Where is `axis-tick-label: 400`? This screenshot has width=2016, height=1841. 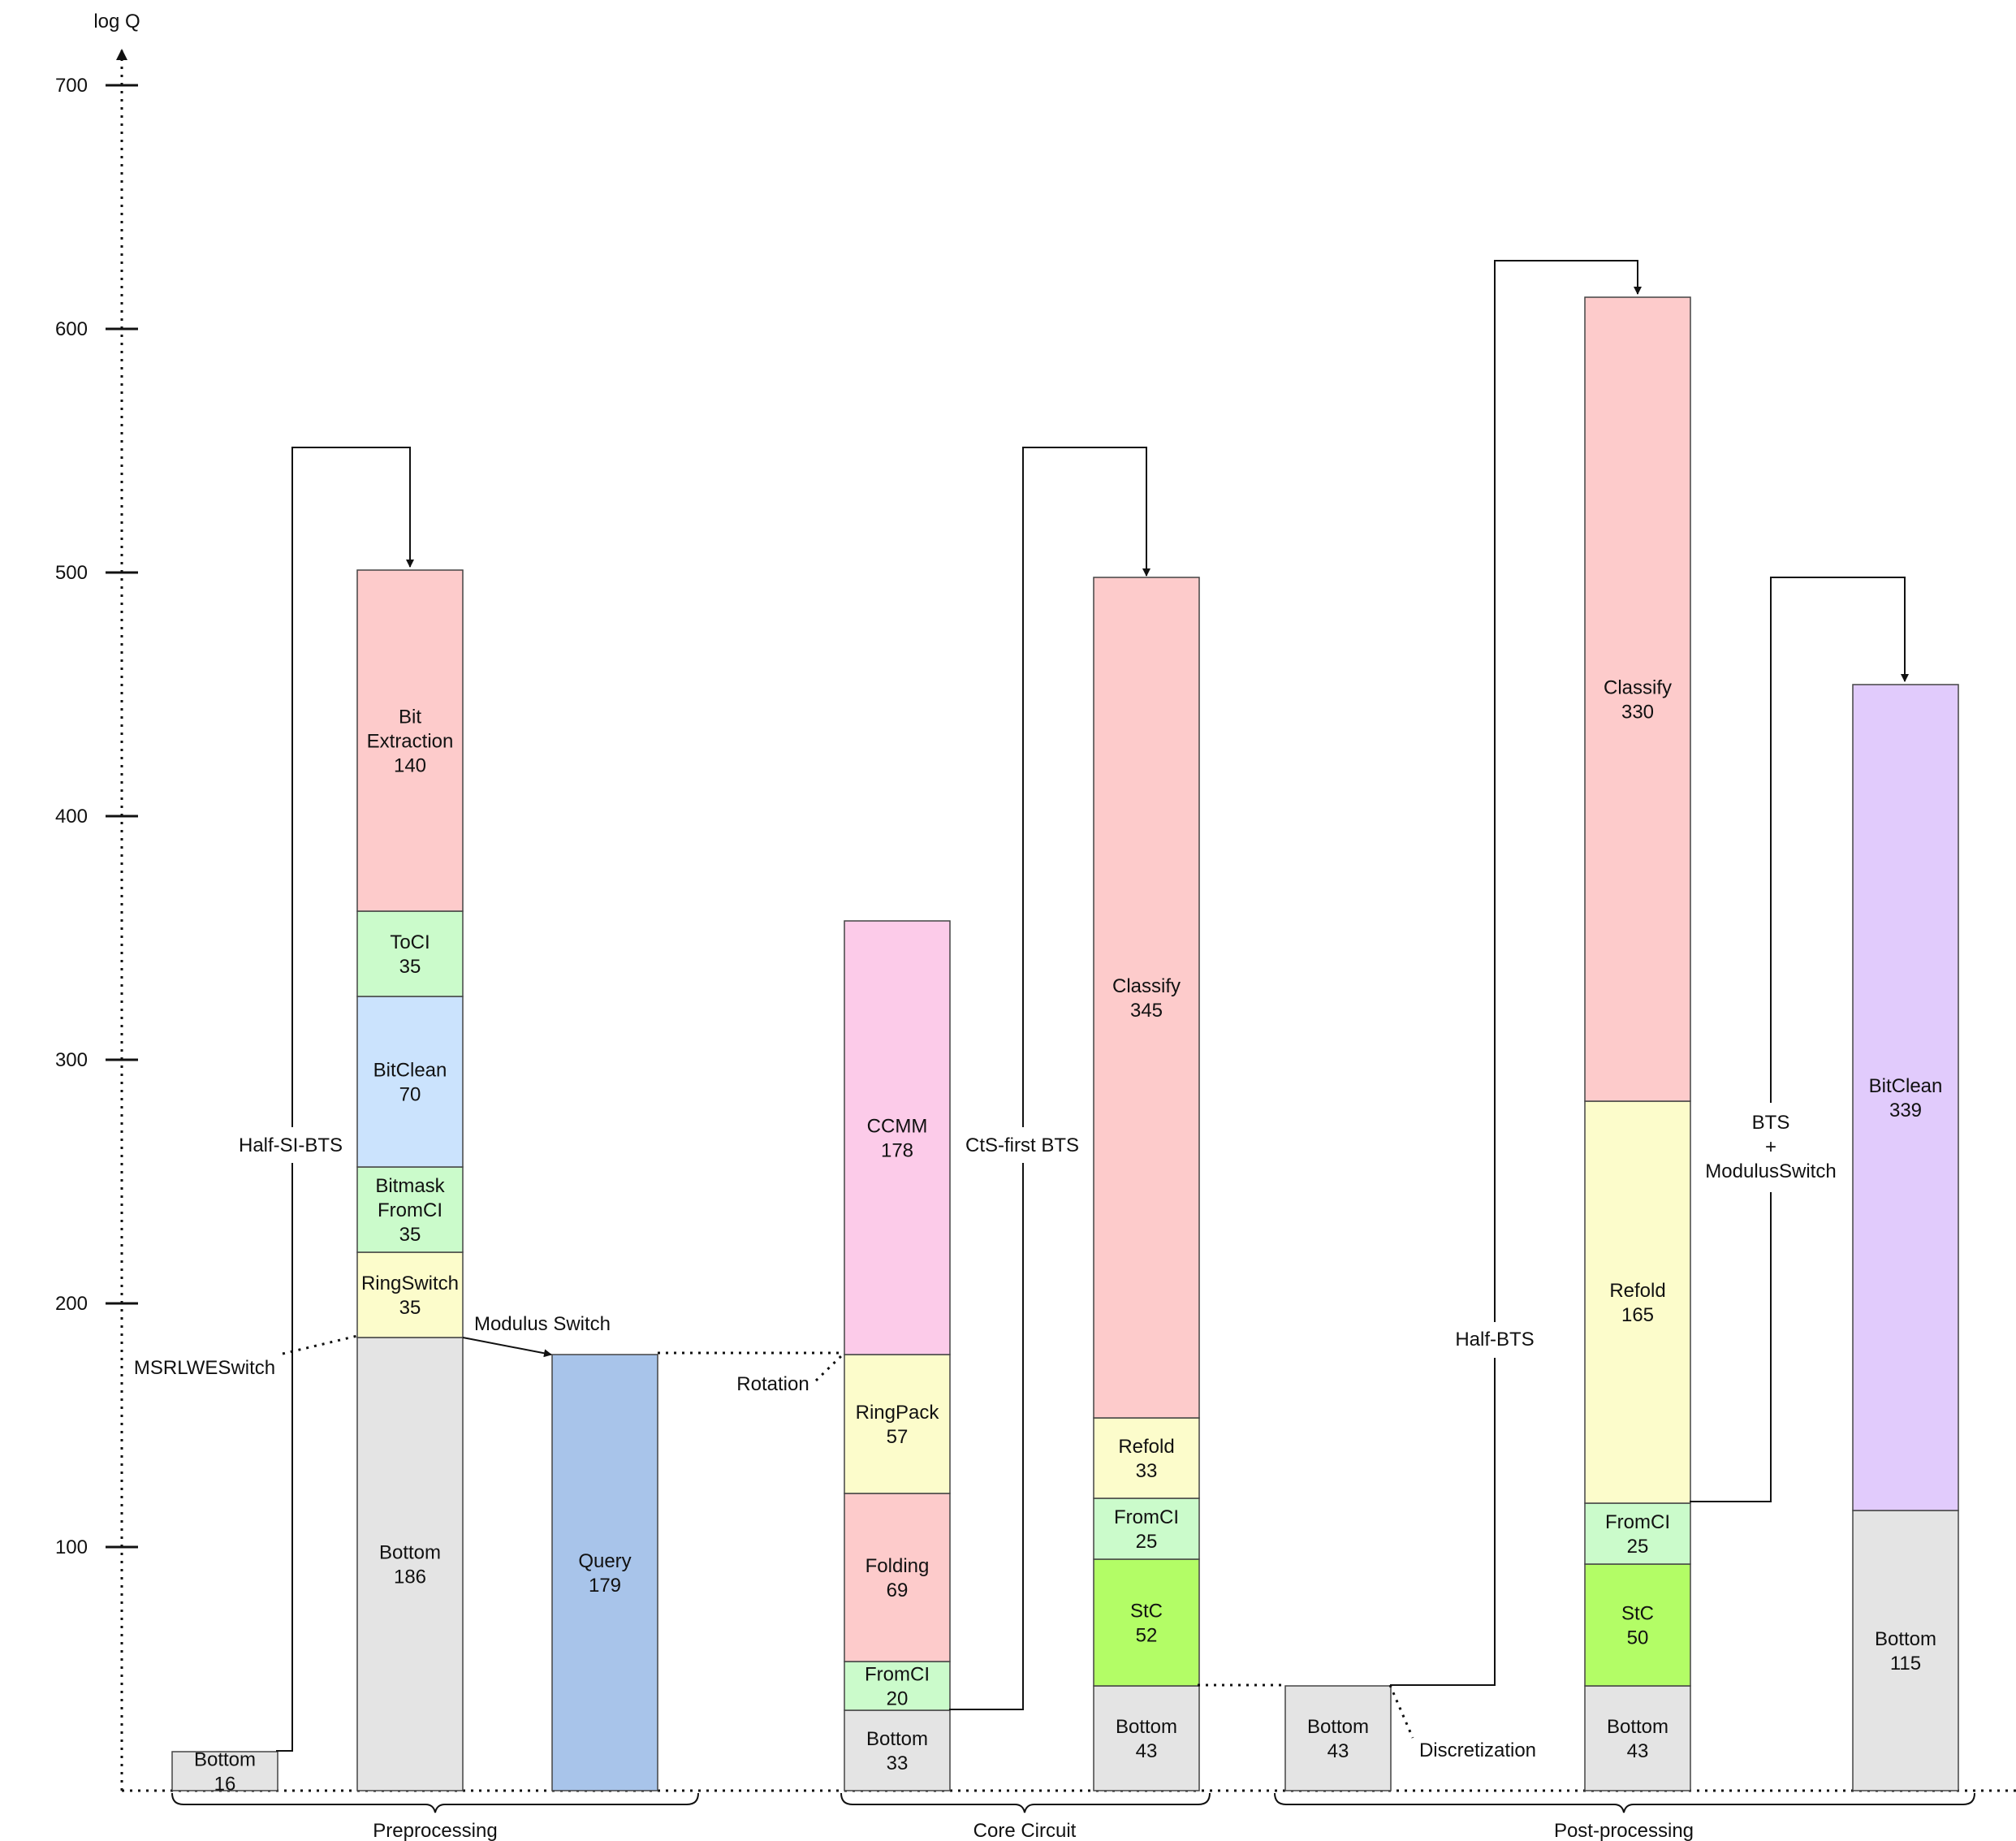
axis-tick-label: 400 is located at coordinates (71, 817).